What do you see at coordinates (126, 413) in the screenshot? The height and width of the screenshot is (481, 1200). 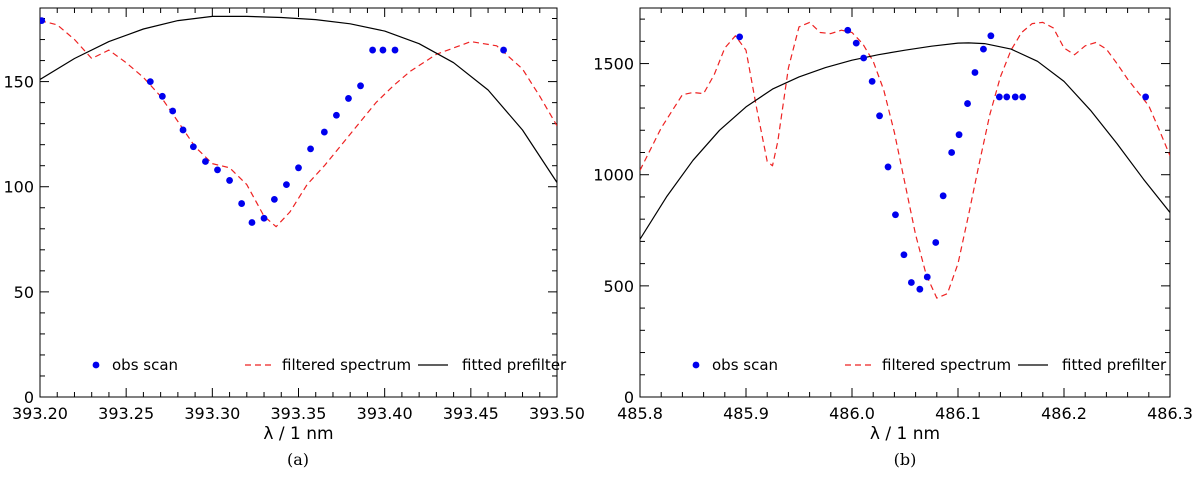 I see `x-tick-label: 393.25` at bounding box center [126, 413].